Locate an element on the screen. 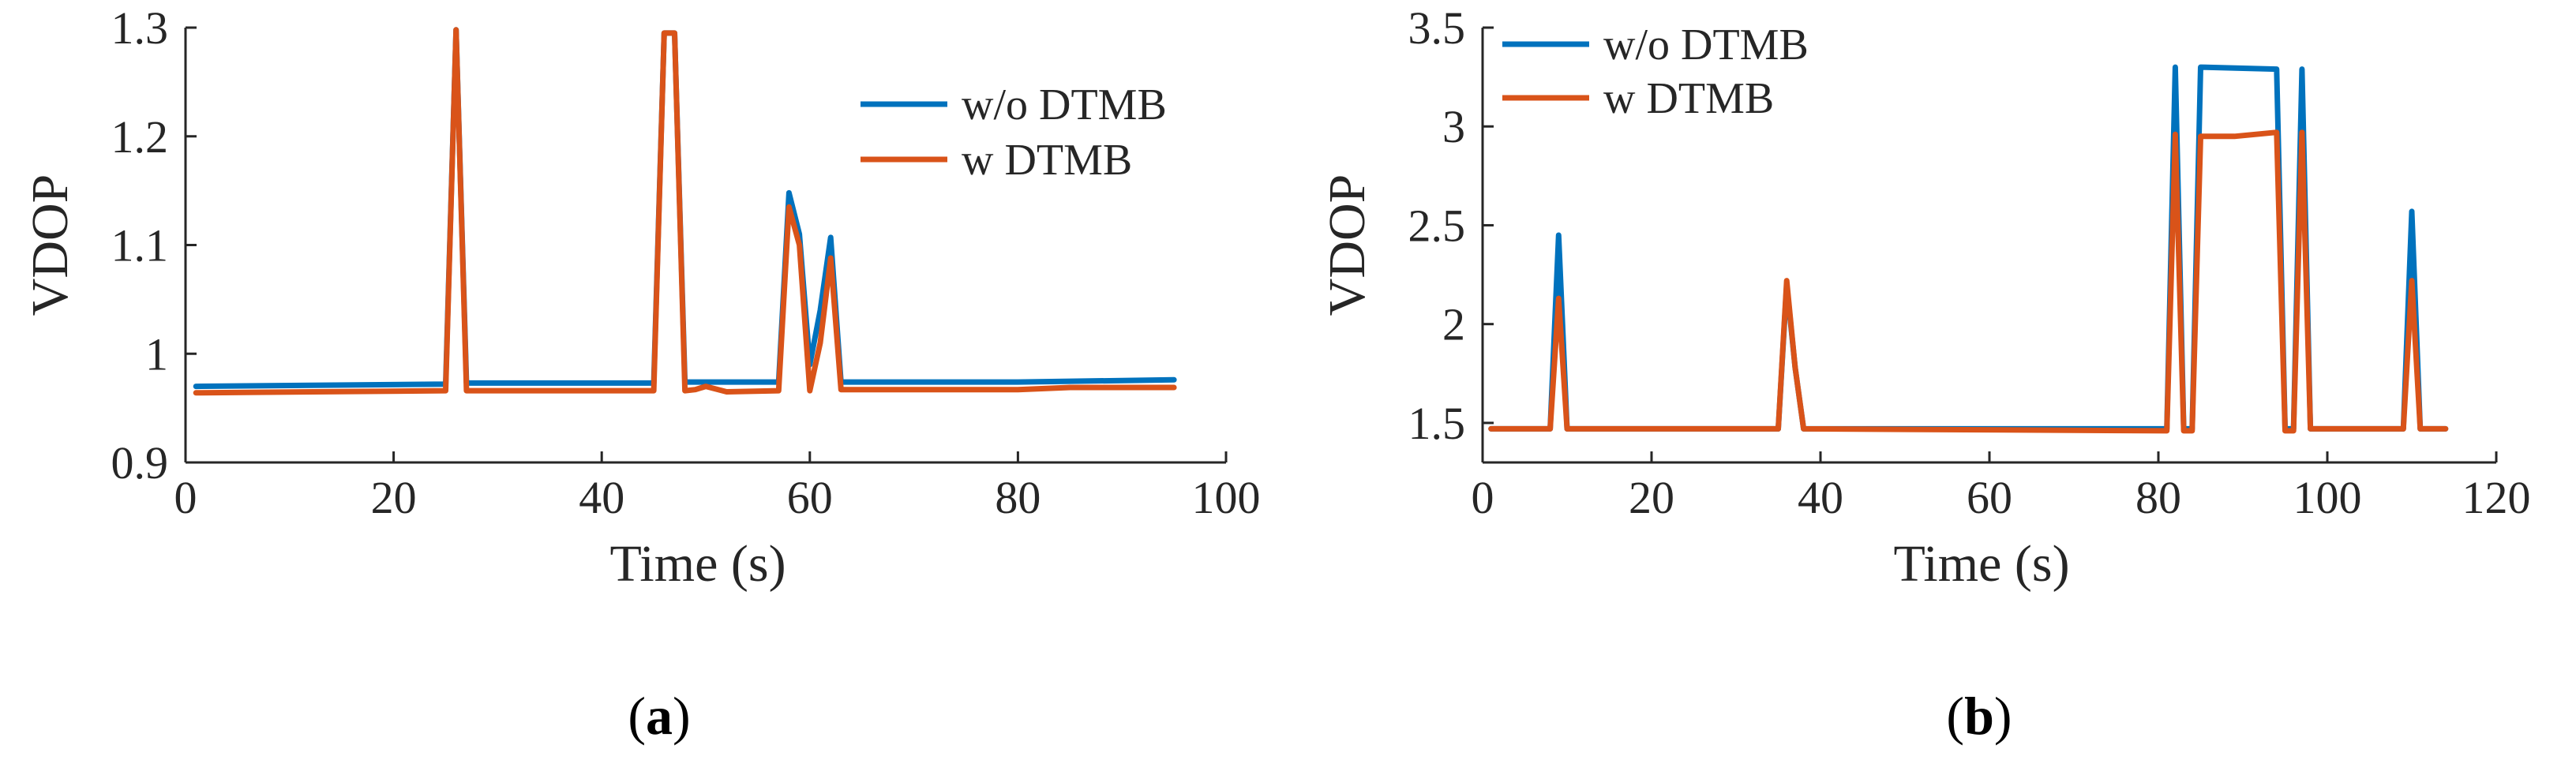  series-line-w-dtmb is located at coordinates (1968, 281).